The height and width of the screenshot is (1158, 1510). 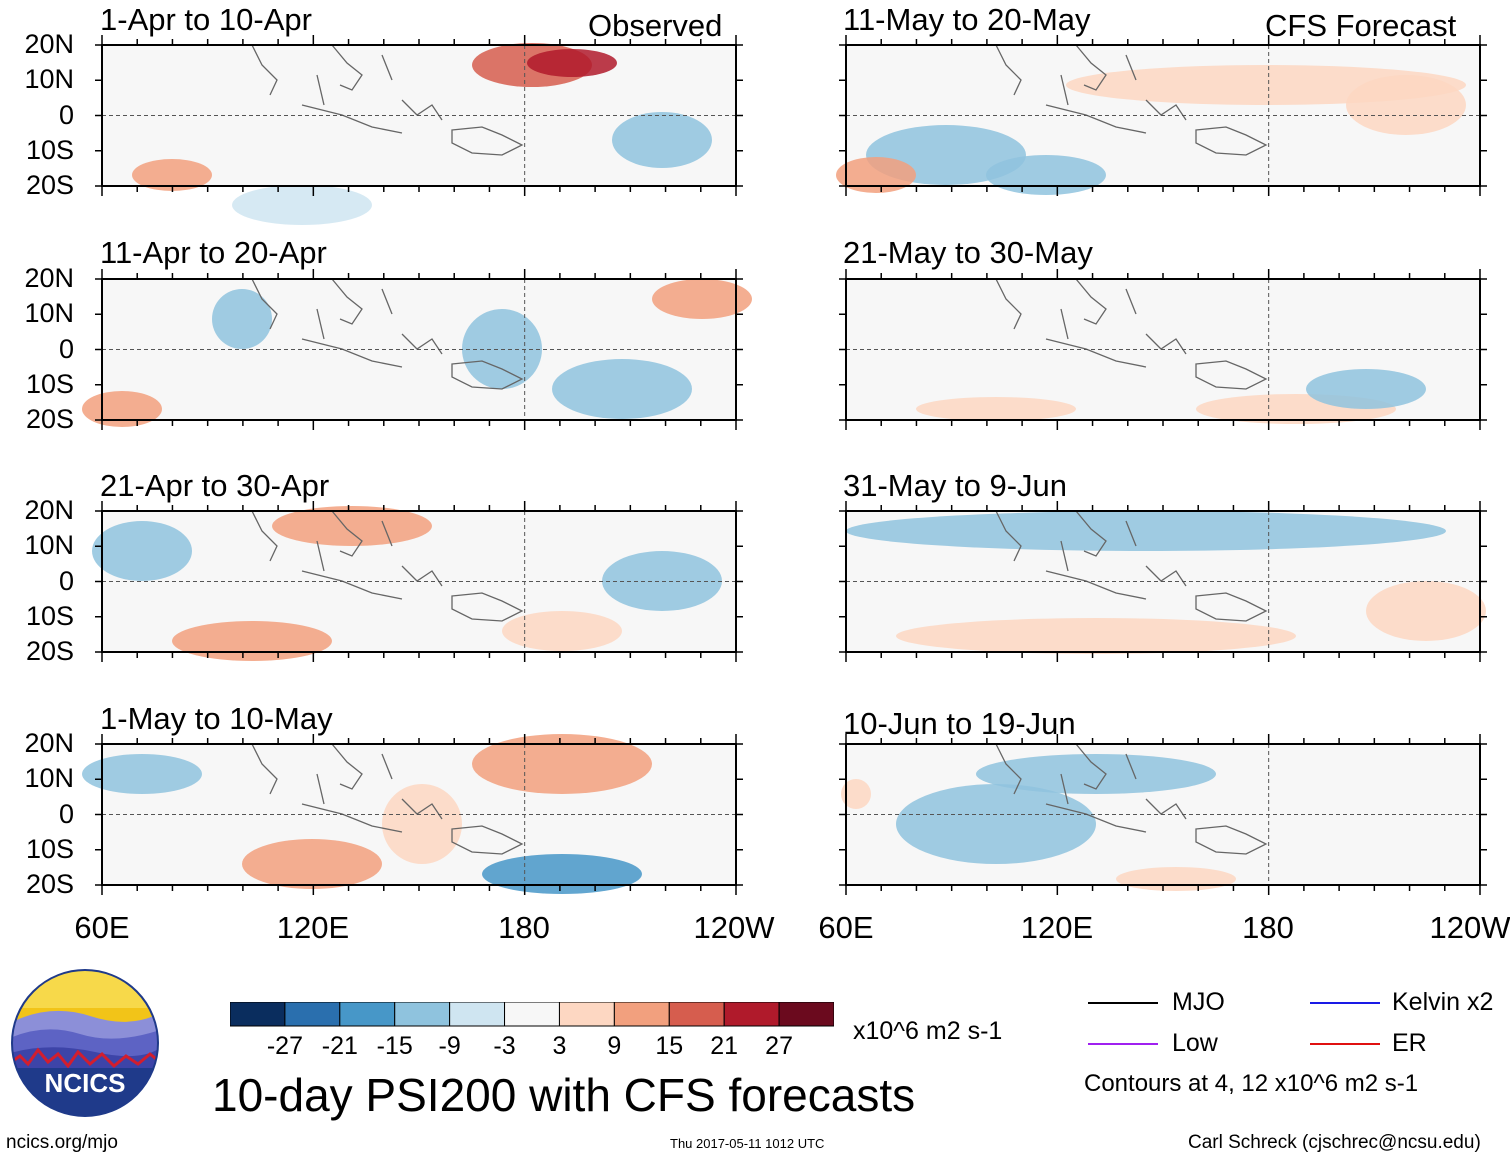 What do you see at coordinates (1195, 1043) in the screenshot?
I see `legend-label-low: Low` at bounding box center [1195, 1043].